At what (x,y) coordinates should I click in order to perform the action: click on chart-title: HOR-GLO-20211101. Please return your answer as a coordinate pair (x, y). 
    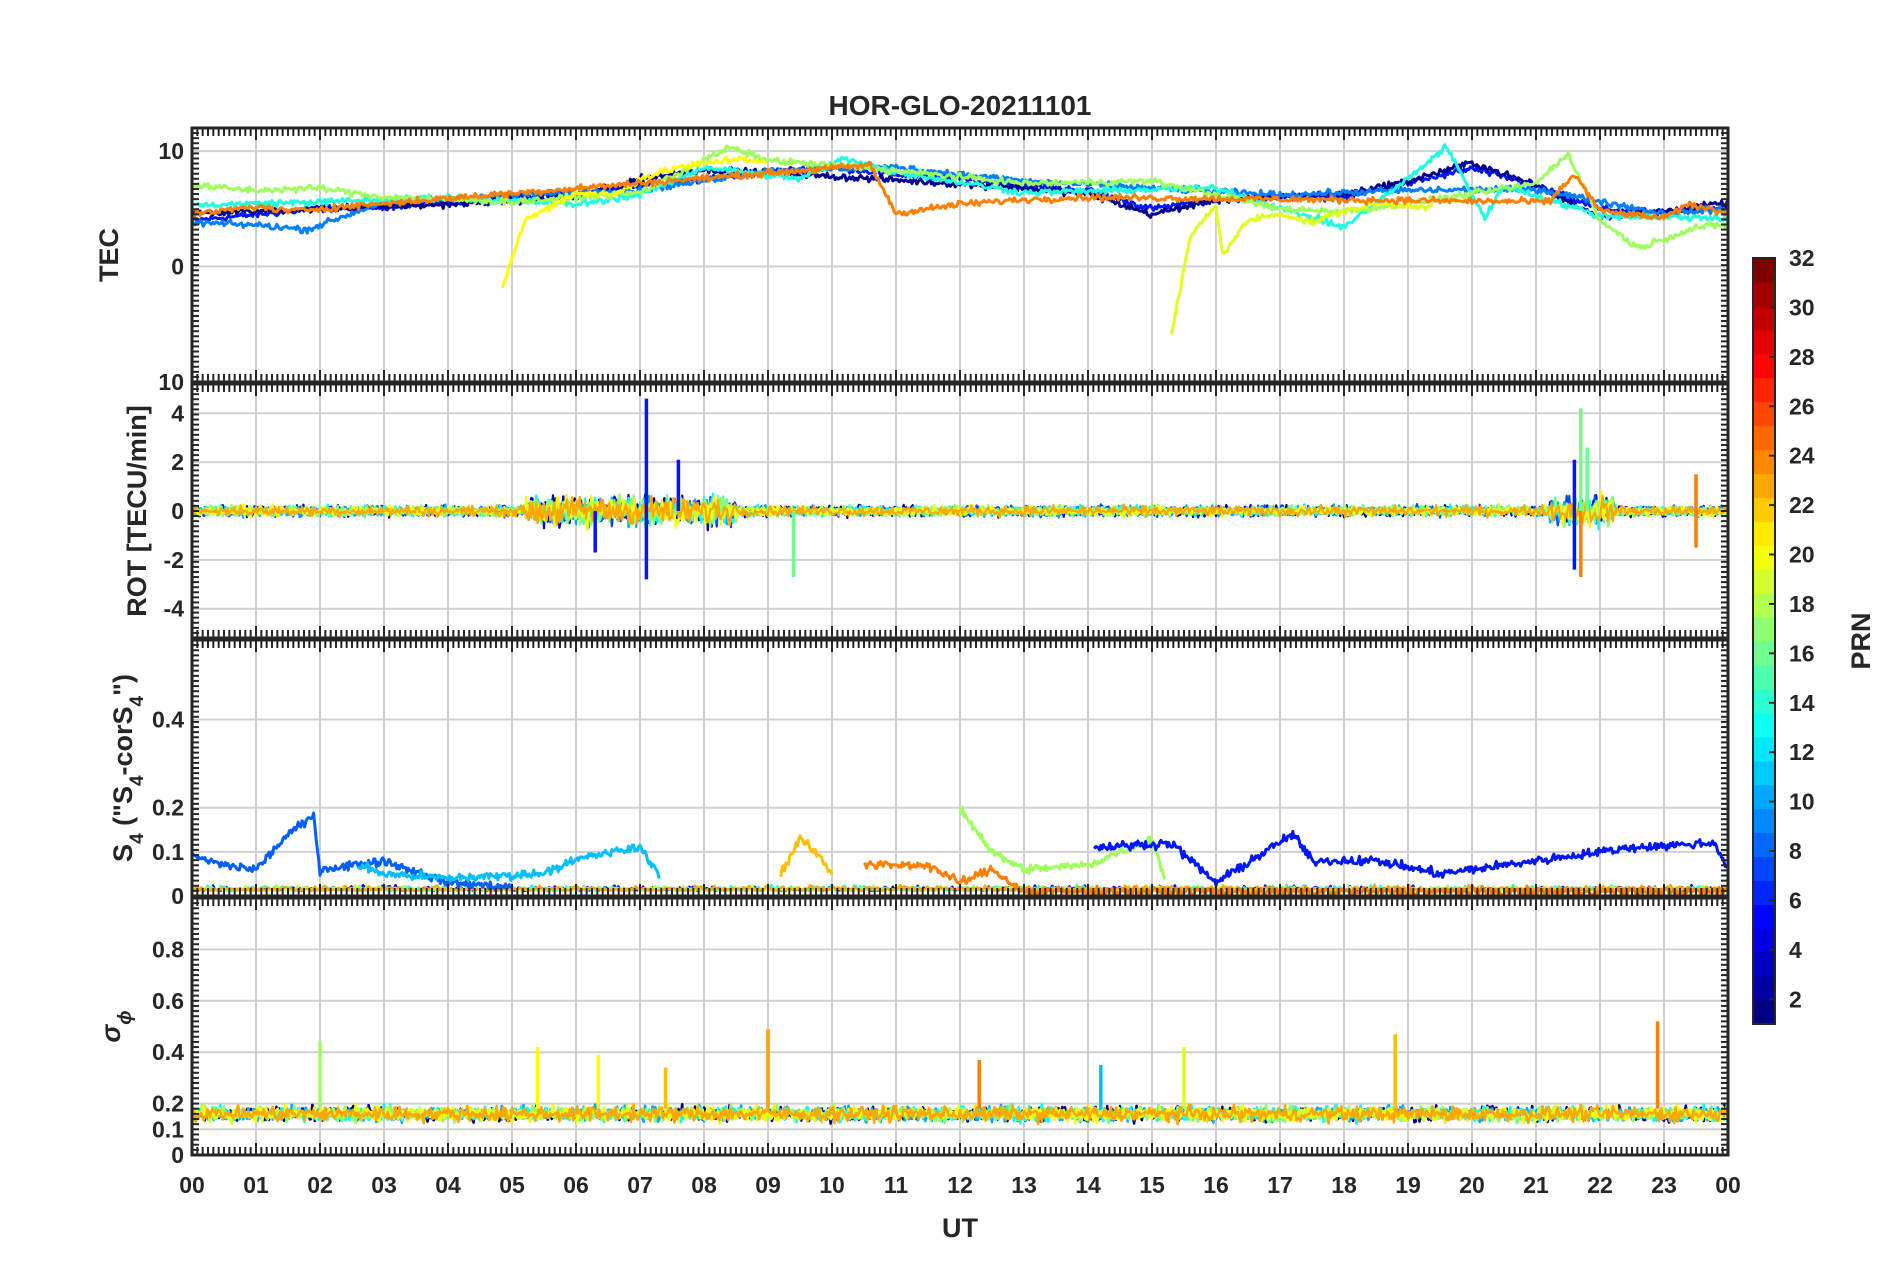
    Looking at the image, I should click on (959, 105).